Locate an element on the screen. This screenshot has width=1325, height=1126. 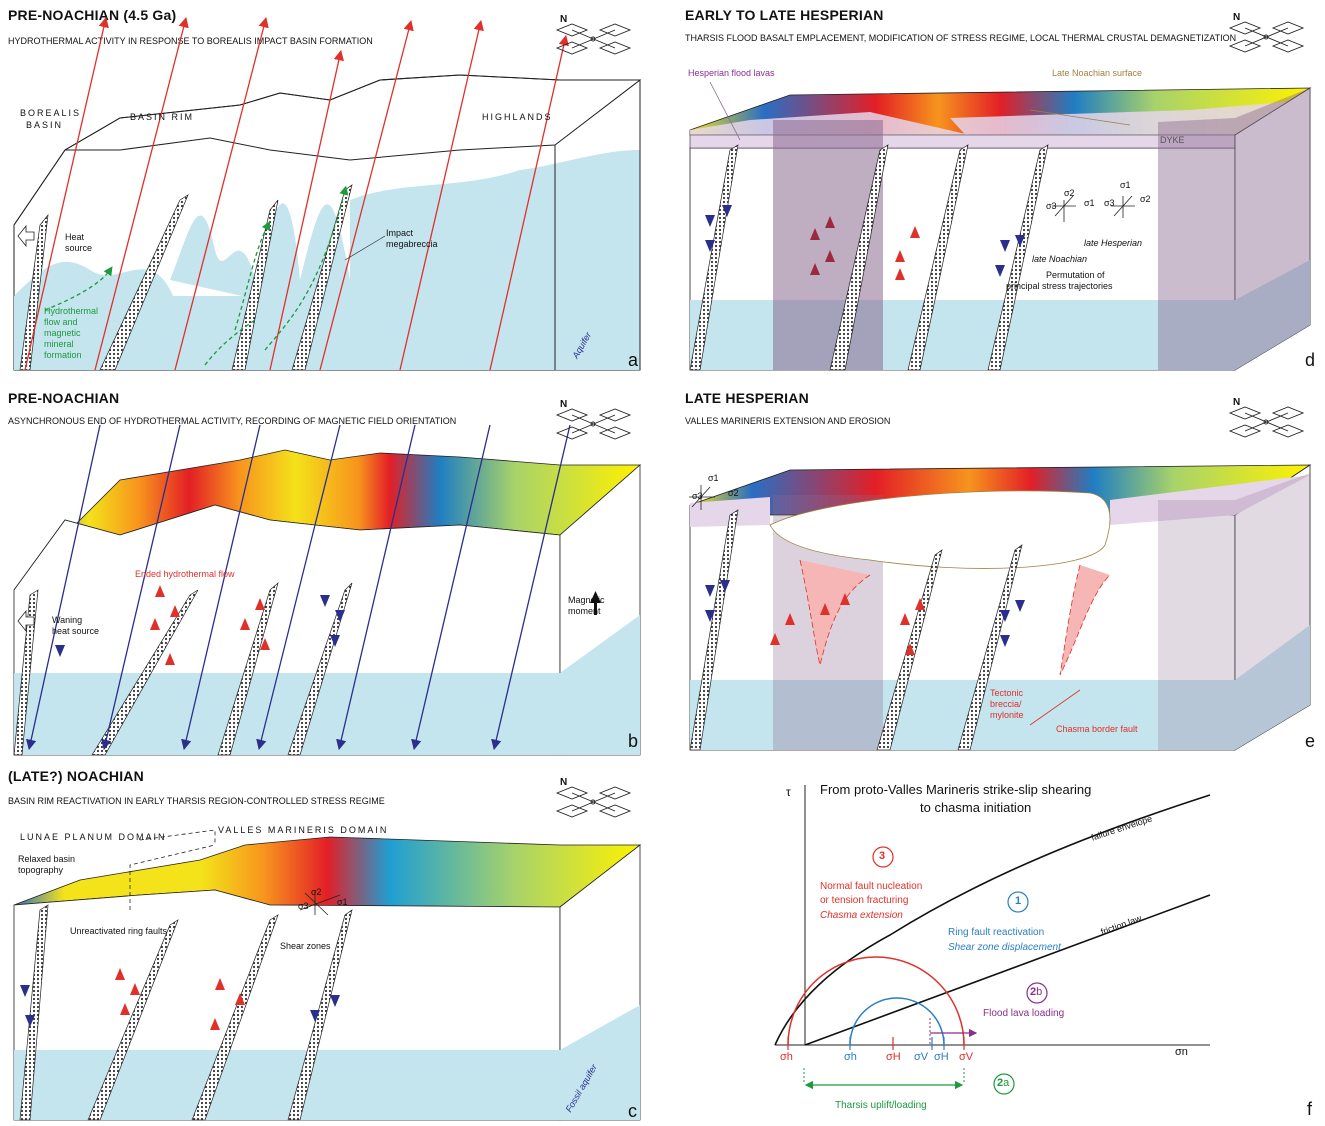
d-sigma3-a: σ3 is located at coordinates (1051, 206).